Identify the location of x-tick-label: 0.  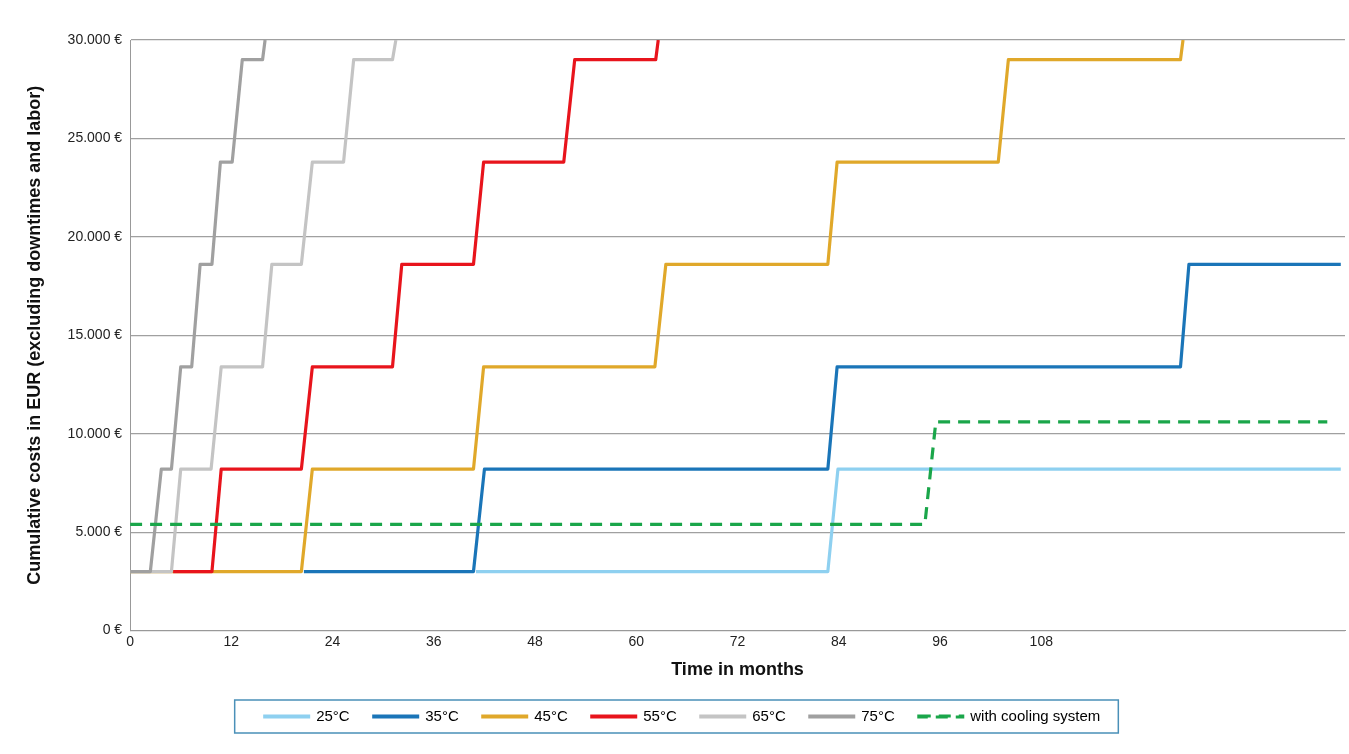
(130, 640).